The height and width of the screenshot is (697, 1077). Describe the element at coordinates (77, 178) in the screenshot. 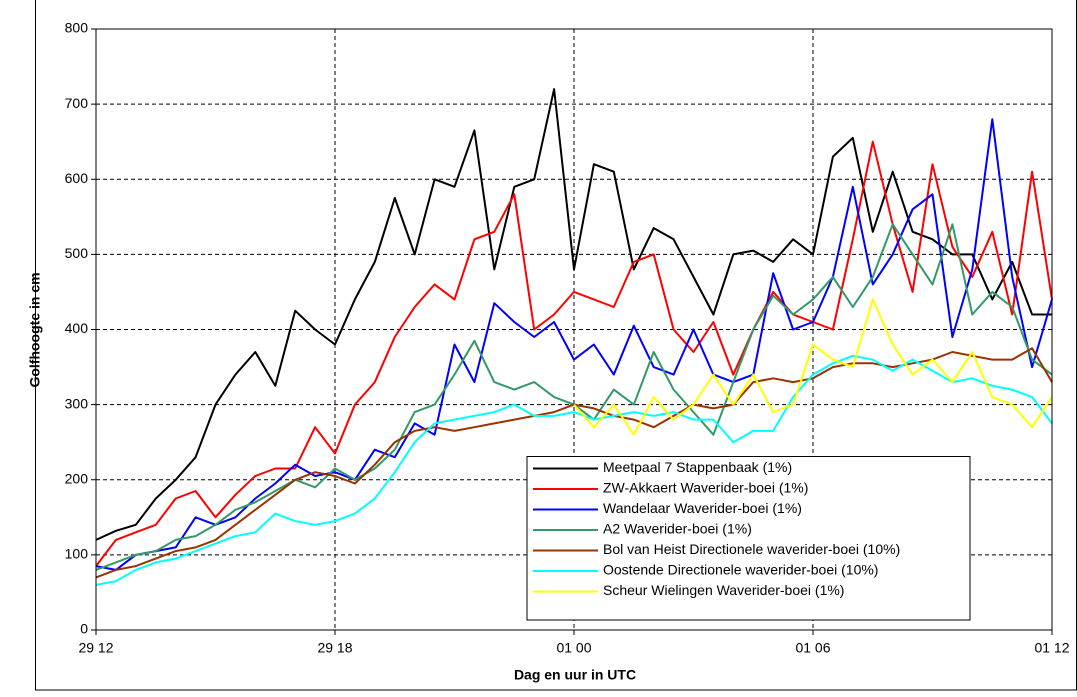

I see `y-tick-label: 600` at that location.